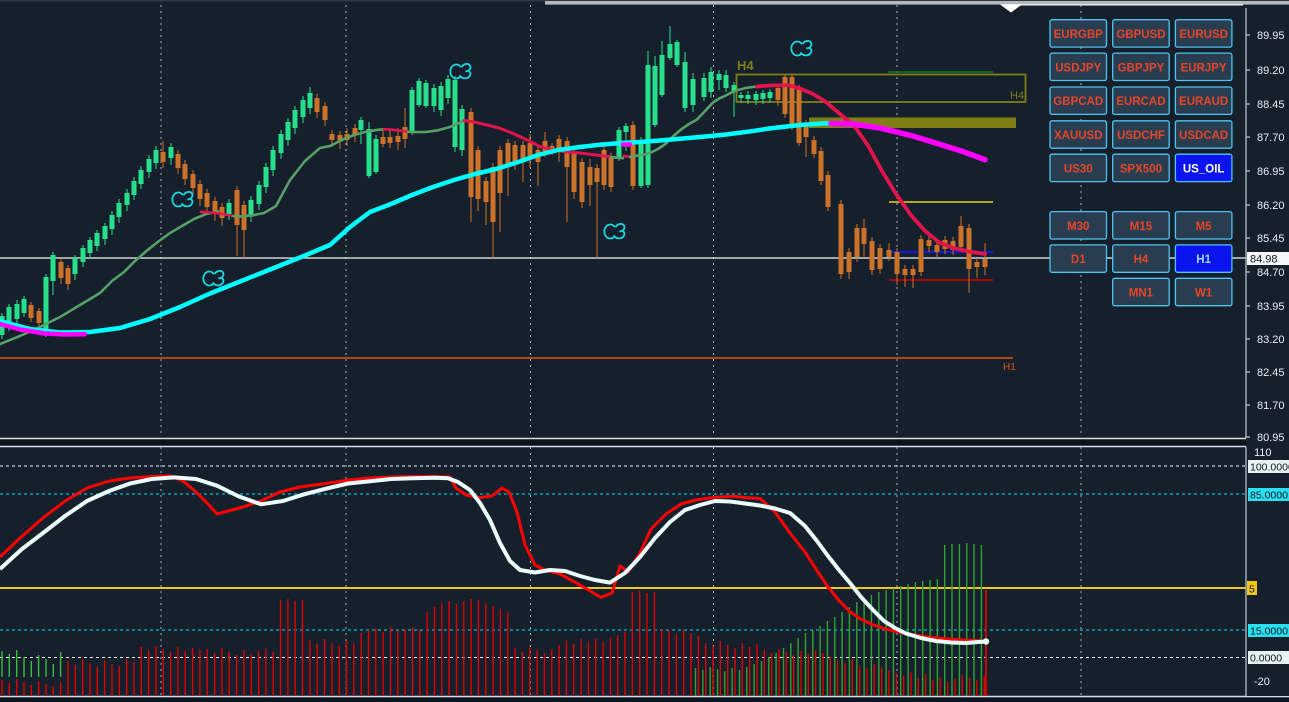  Describe the element at coordinates (1271, 438) in the screenshot. I see `svg-text: 80.95` at that location.